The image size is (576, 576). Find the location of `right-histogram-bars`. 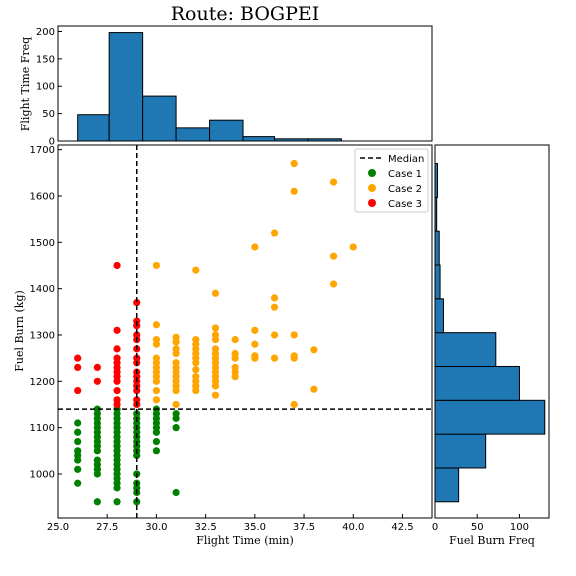

right-histogram-bars is located at coordinates (490, 333).